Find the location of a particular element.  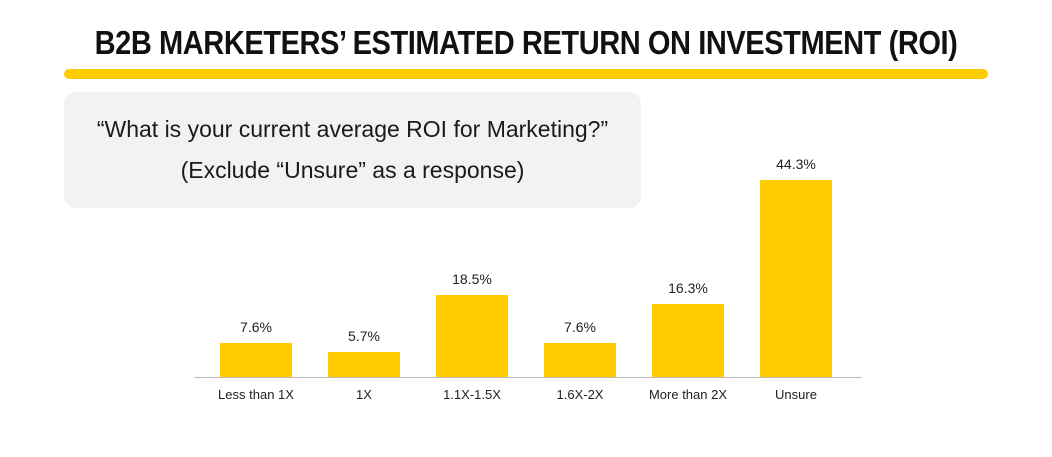

title-underline is located at coordinates (526, 74).